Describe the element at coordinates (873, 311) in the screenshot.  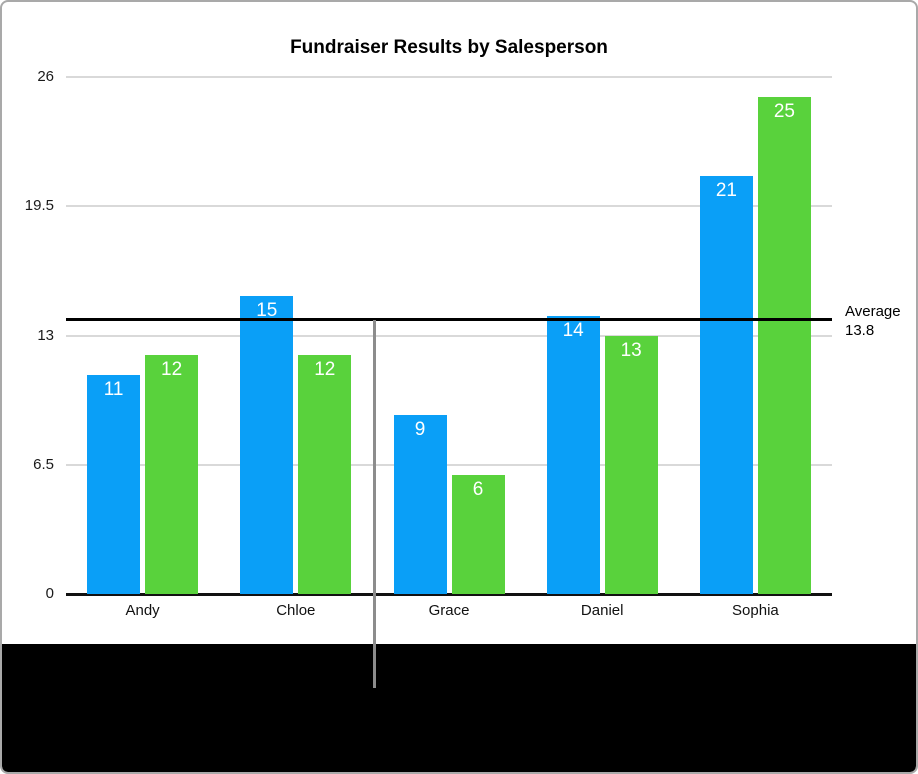
I see `average-label-text: Average` at that location.